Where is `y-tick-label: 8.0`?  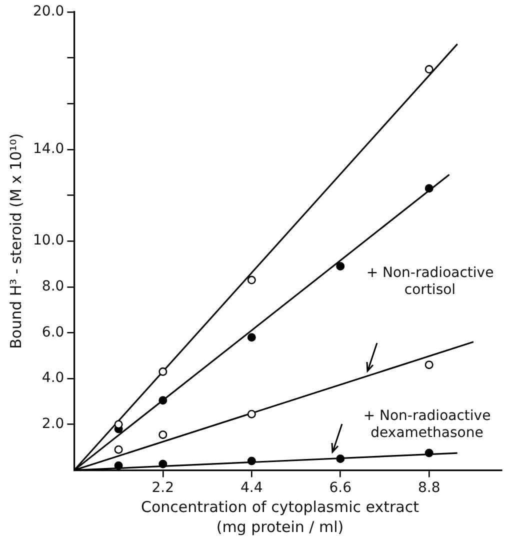 y-tick-label: 8.0 is located at coordinates (53, 286).